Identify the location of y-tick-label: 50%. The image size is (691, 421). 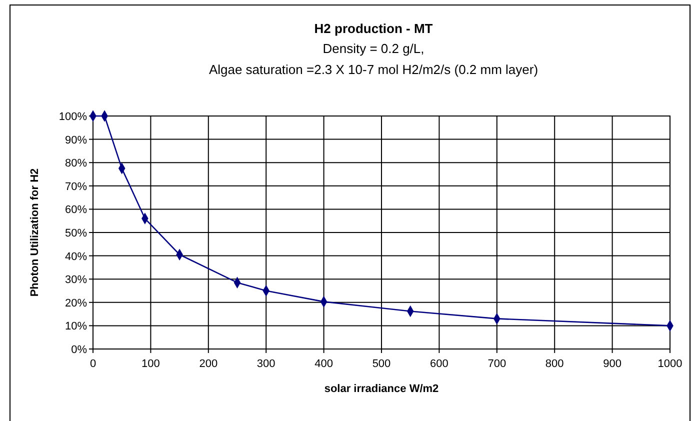
(76, 234).